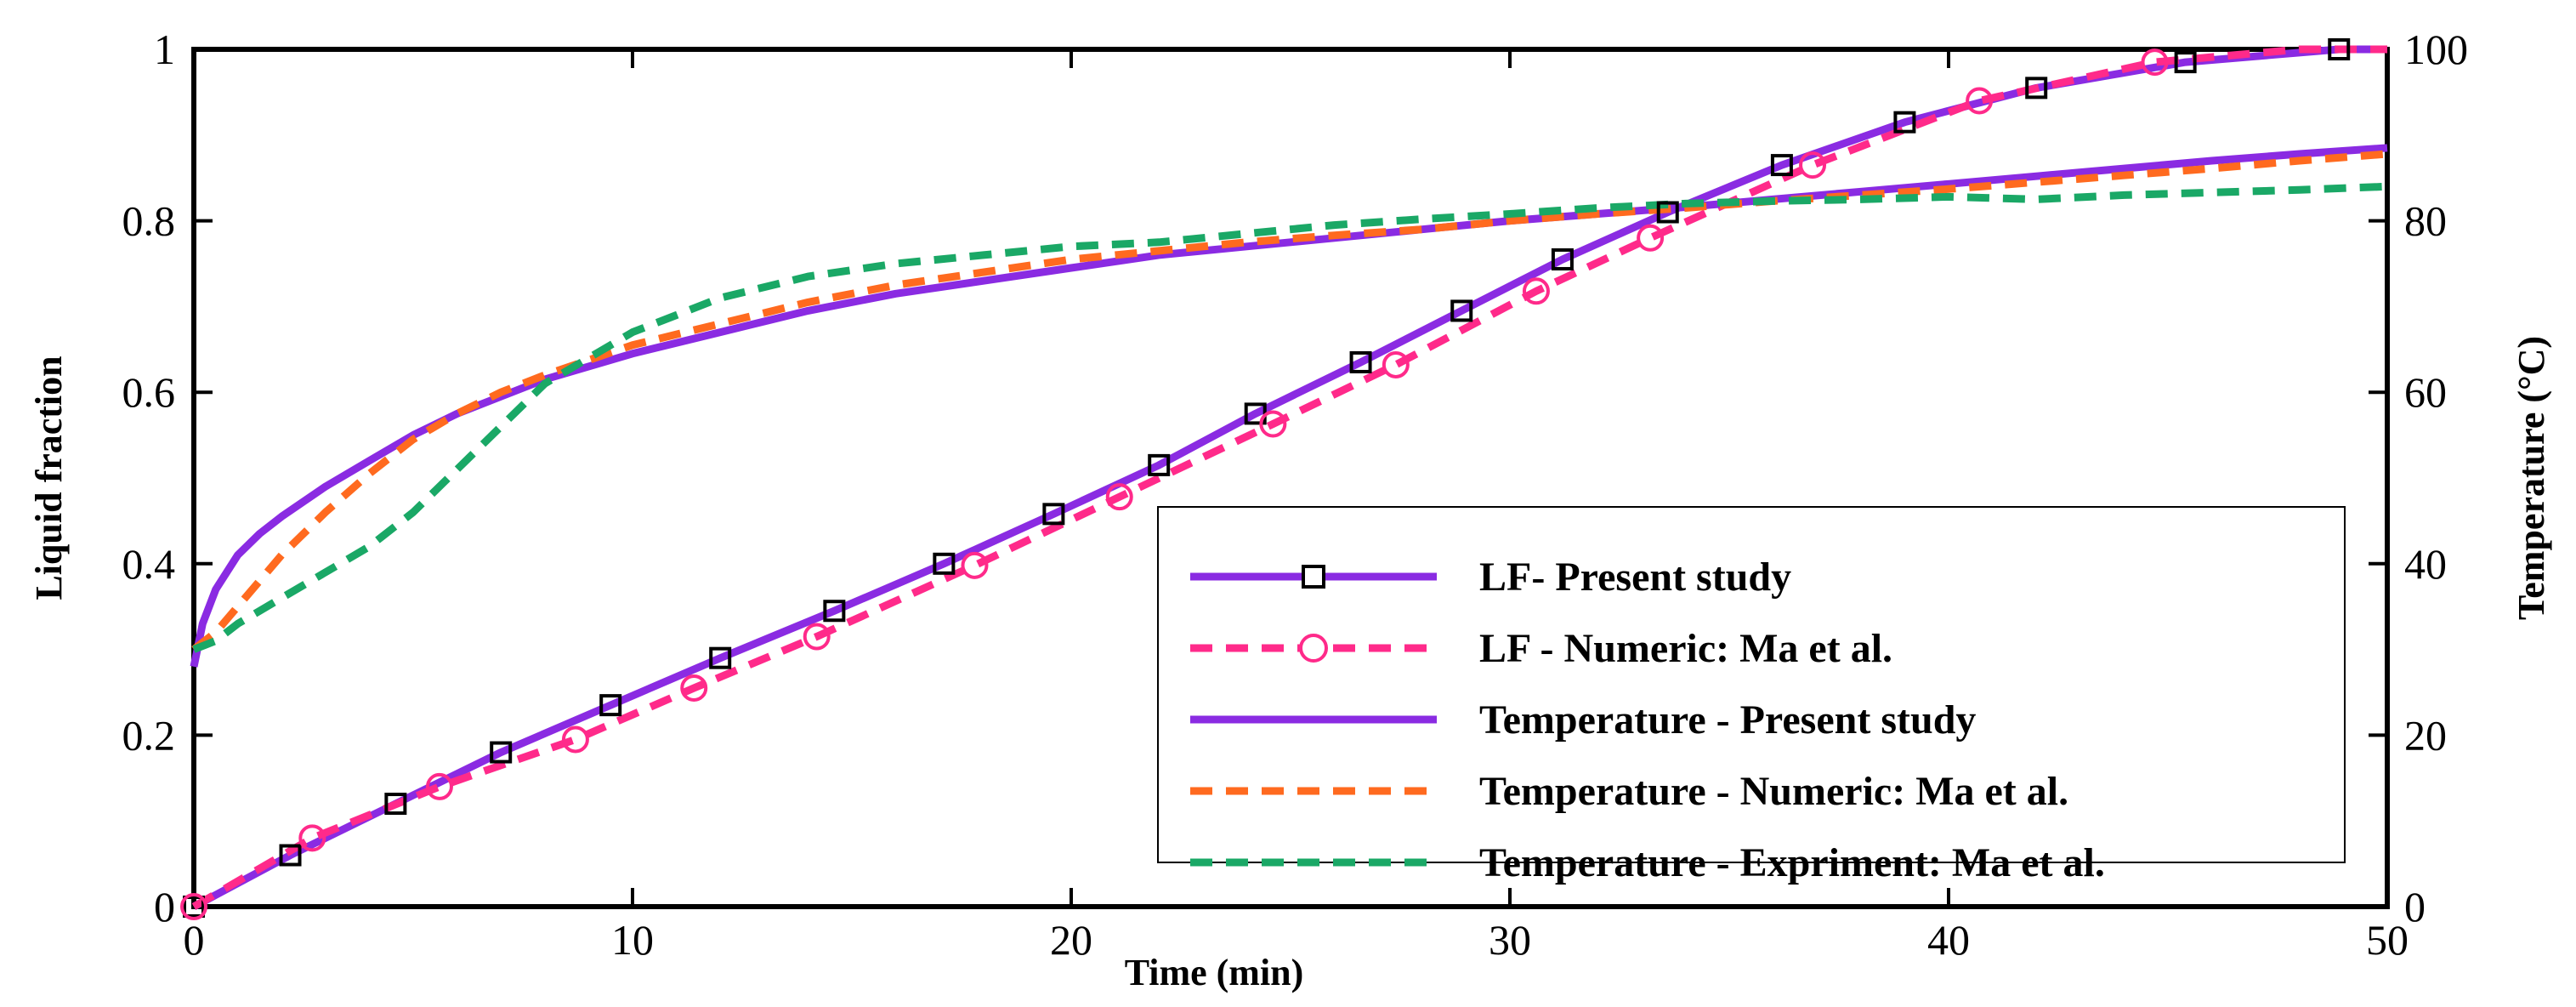 The width and height of the screenshot is (2576, 1007). I want to click on y-left-tick-label-3: 0.6, so click(149, 392).